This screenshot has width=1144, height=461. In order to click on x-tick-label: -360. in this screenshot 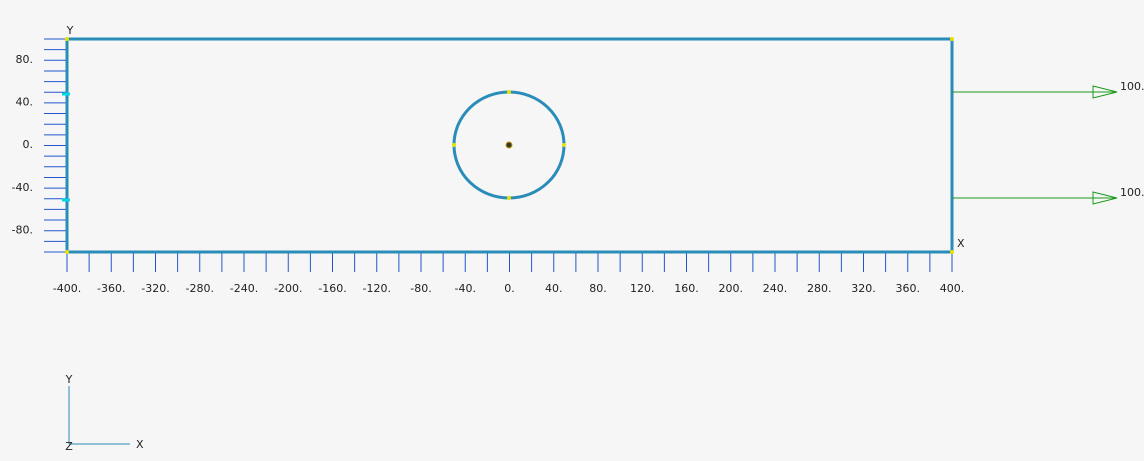, I will do `click(111, 288)`.